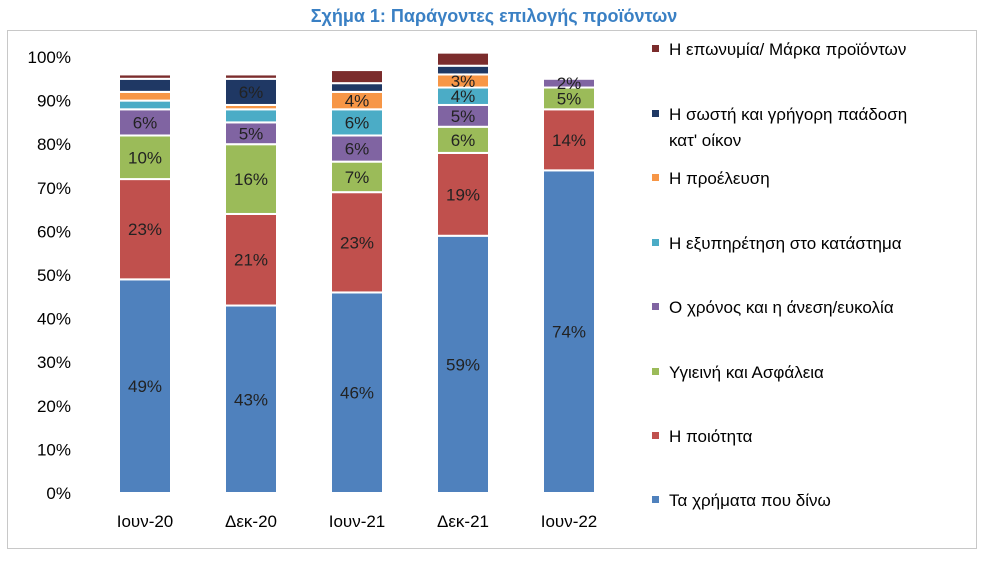  I want to click on chart-title: Σχήμα 1: Παράγοντες επιλογής προϊόντων, so click(494, 16).